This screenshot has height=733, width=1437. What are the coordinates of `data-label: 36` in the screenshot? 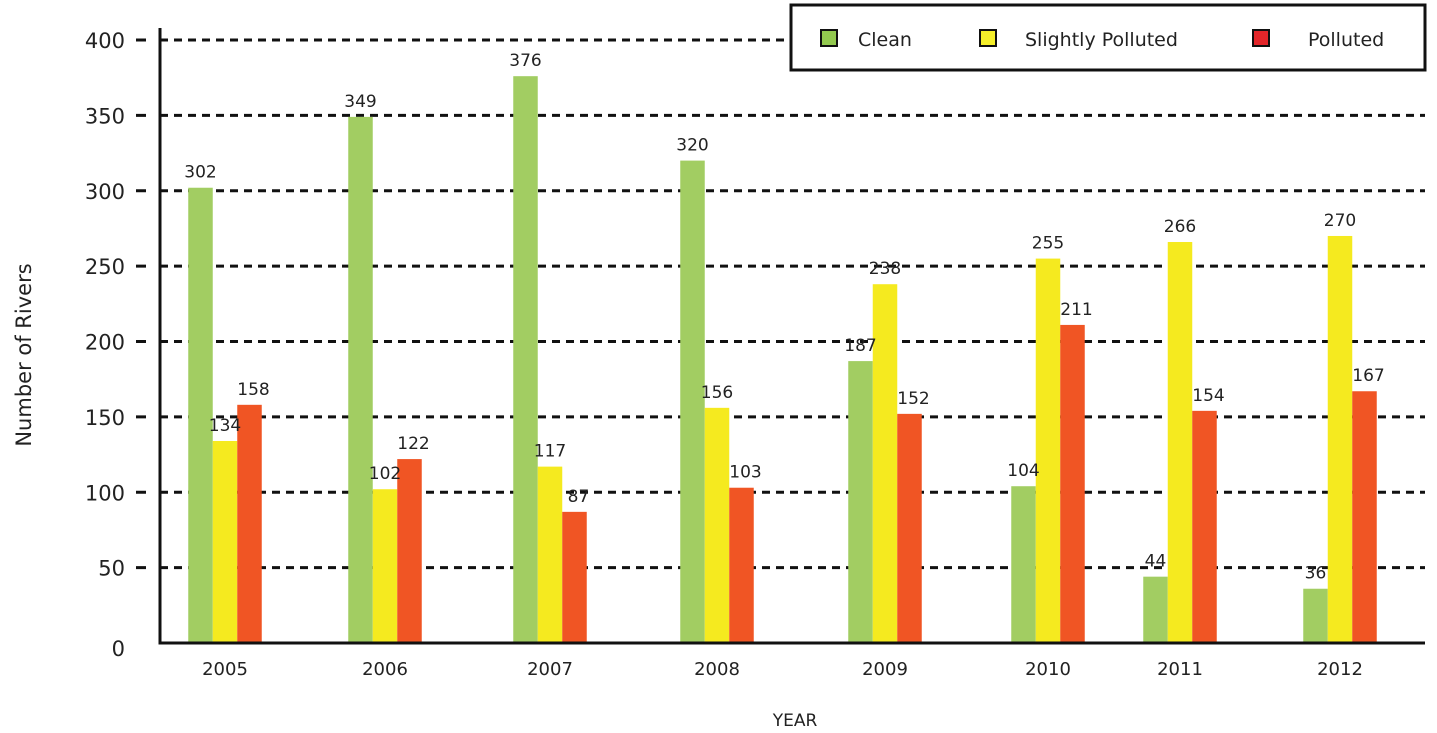 It's located at (1316, 574).